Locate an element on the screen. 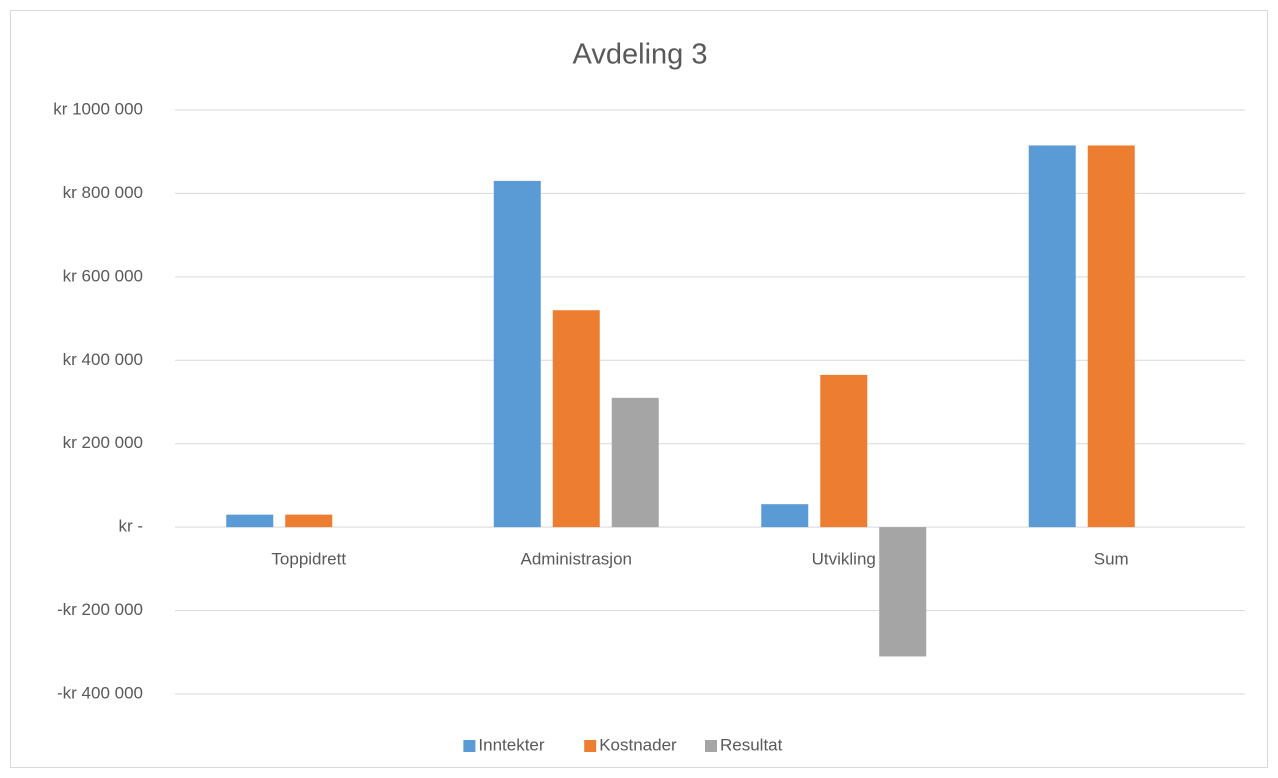  y-tick-label: kr 400 000 is located at coordinates (103, 359).